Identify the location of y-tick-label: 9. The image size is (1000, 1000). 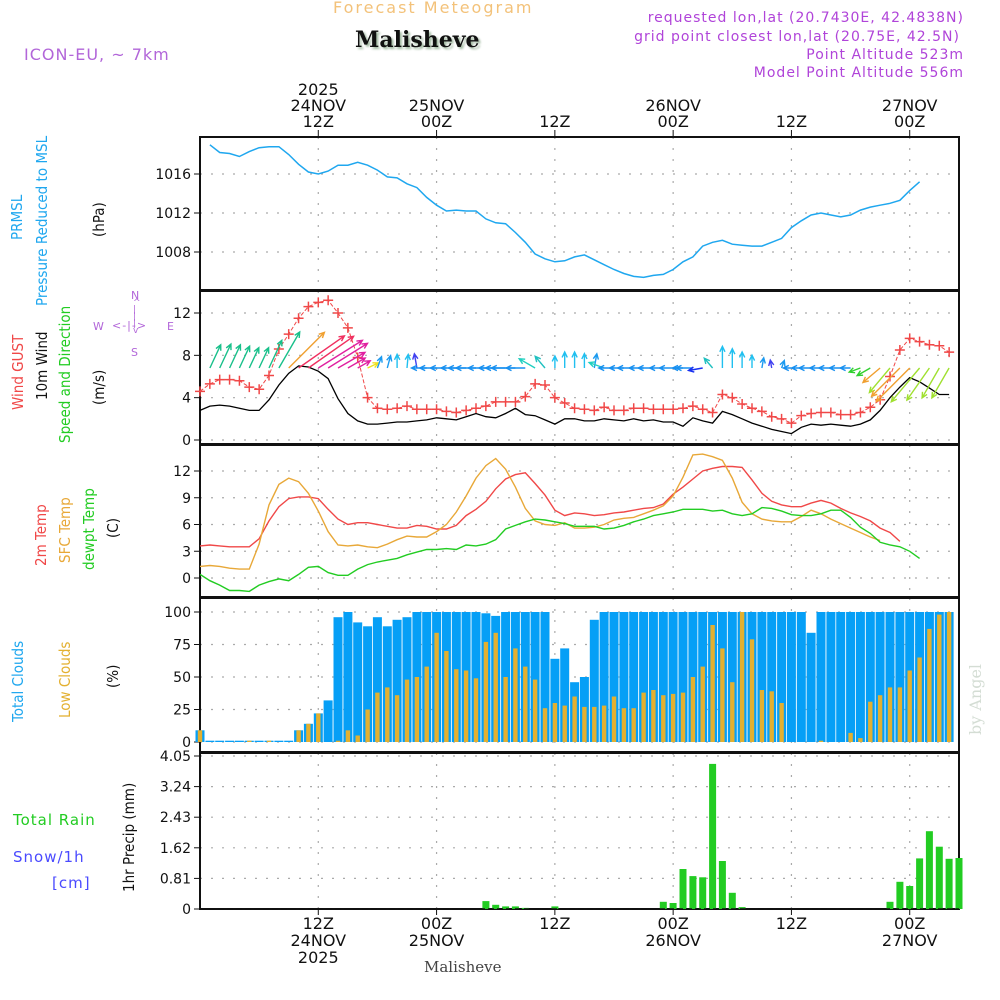
(186, 499).